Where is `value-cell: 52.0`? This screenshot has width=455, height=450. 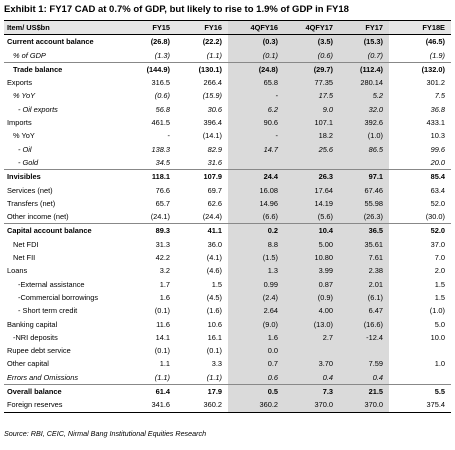 value-cell: 52.0 is located at coordinates (420, 230).